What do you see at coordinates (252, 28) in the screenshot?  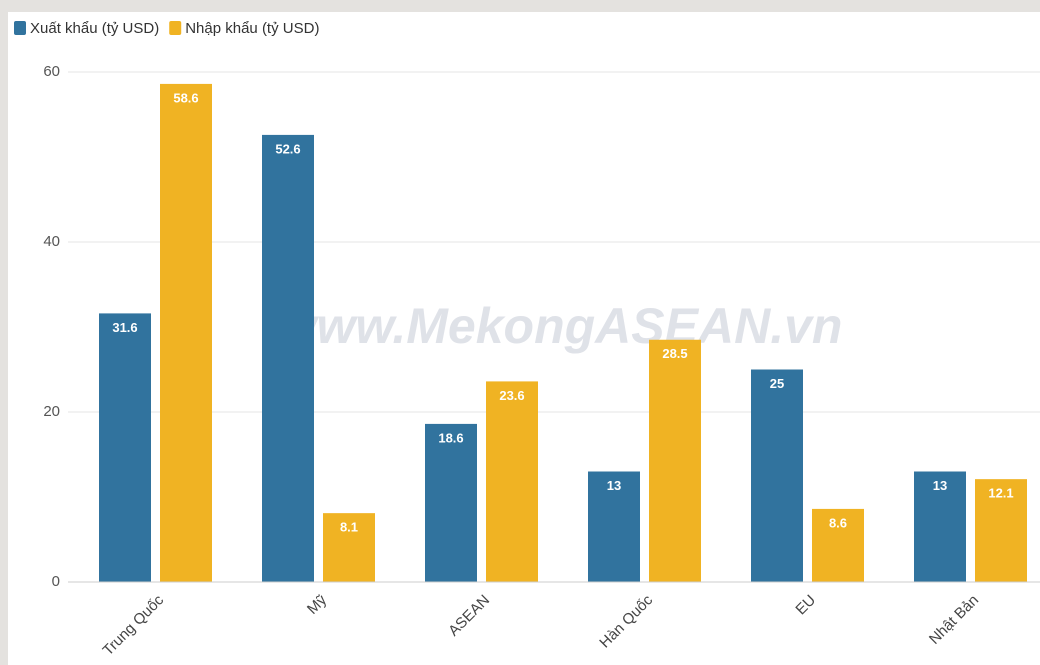 I see `legend-label: Nhập khẩu (tỷ USD)` at bounding box center [252, 28].